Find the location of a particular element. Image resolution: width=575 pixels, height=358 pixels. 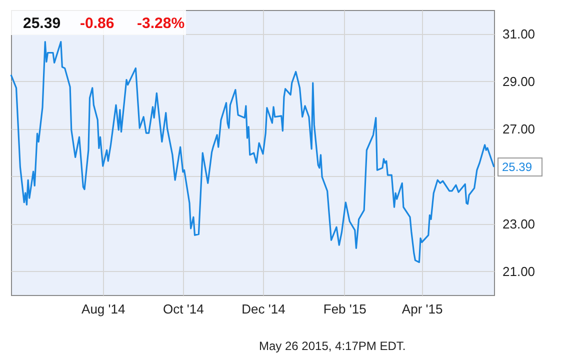

annotation: -0.86 is located at coordinates (97, 23).